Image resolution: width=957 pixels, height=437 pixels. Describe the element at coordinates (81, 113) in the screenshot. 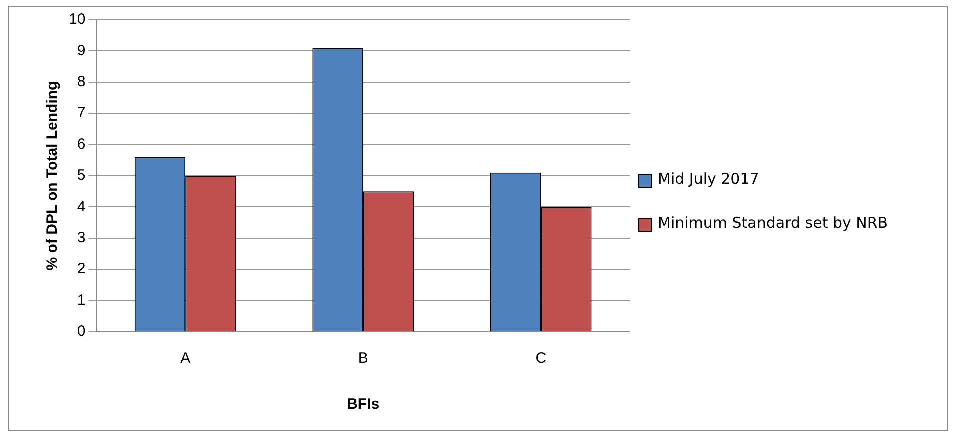

I see `y-tick-label: 7` at that location.